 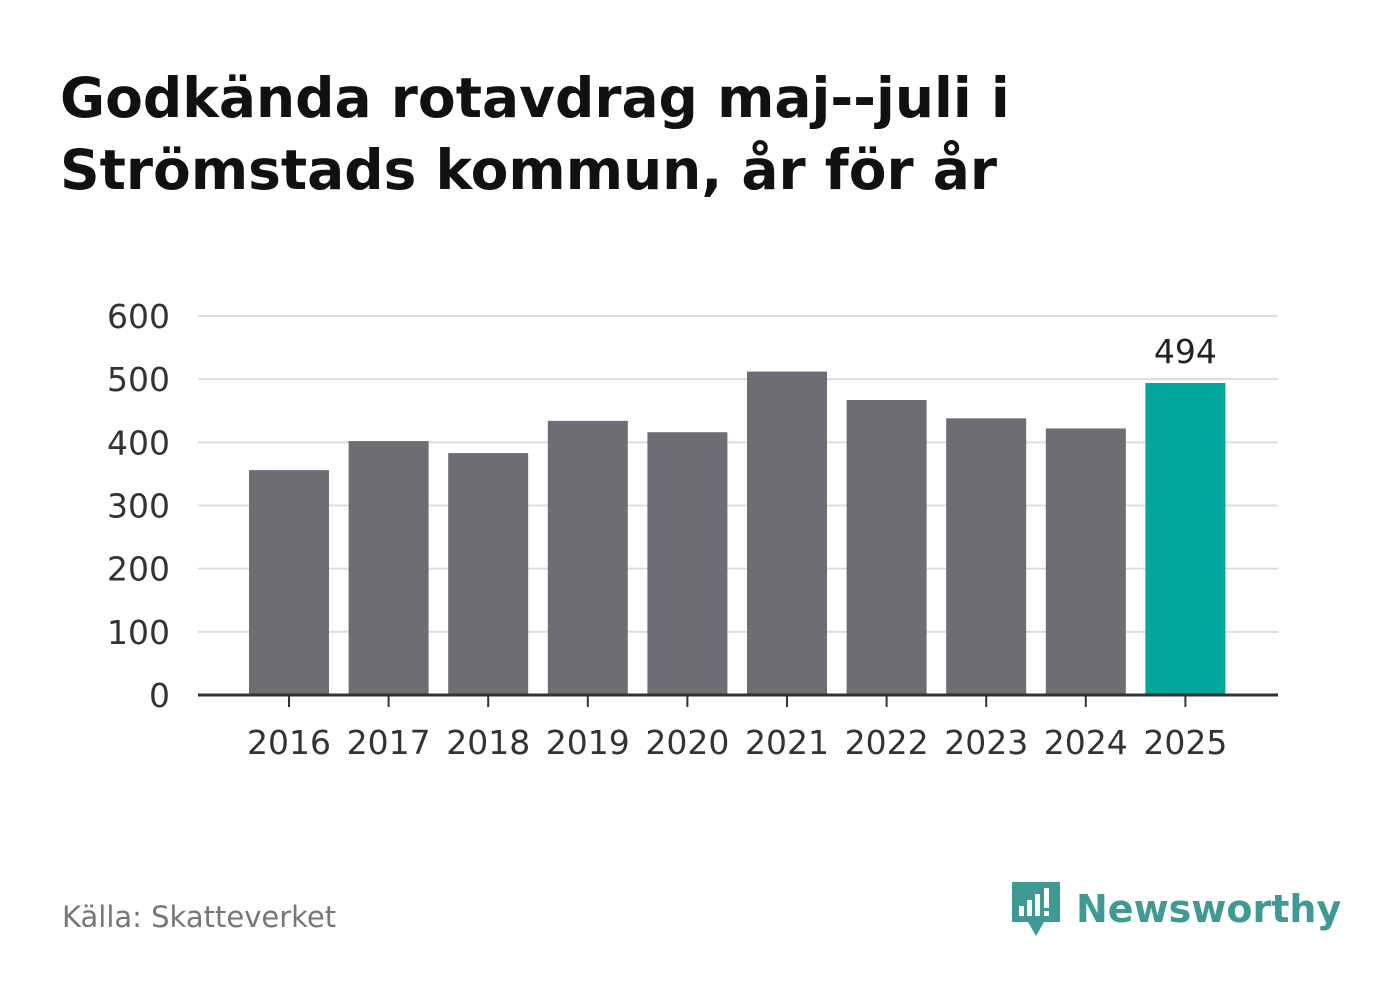 I want to click on x-tick-label: 2019, so click(x=588, y=742).